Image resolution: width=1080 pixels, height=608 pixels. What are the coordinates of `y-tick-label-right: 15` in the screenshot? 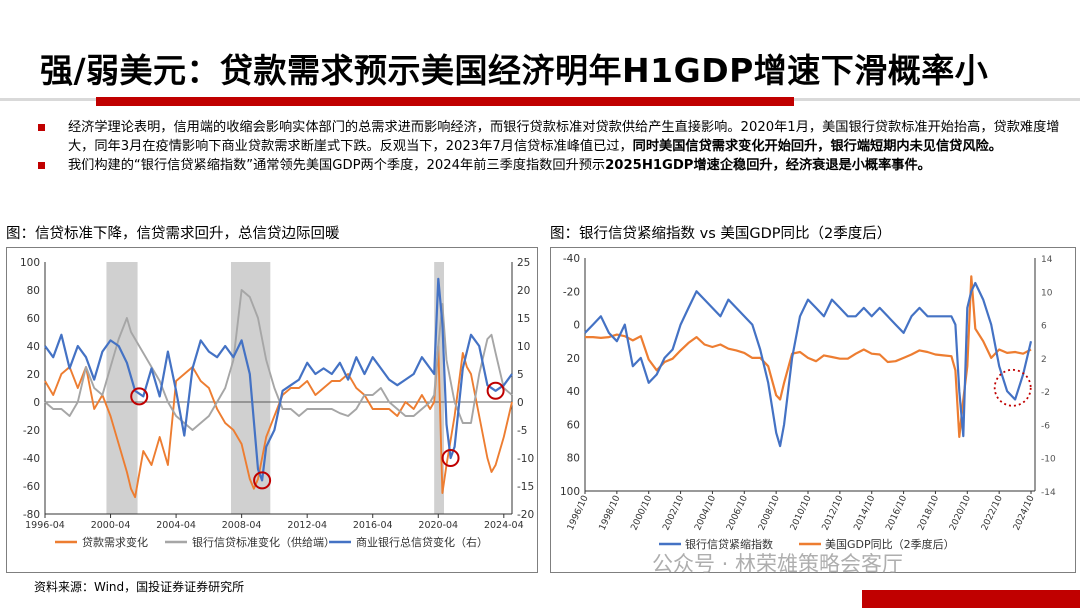 It's located at (523, 319).